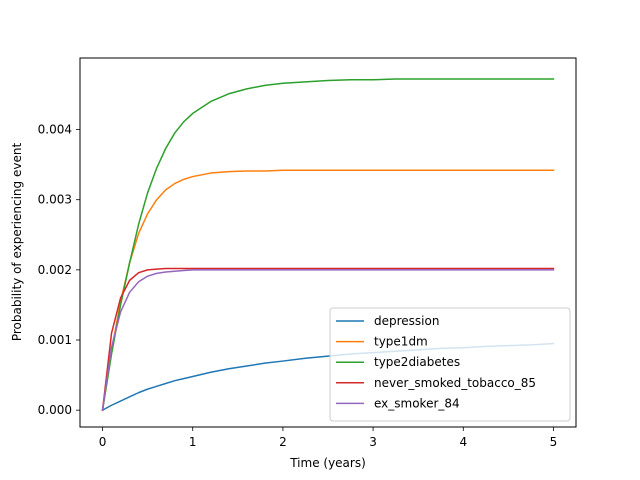 This screenshot has height=480, width=640. What do you see at coordinates (103, 442) in the screenshot?
I see `x-tick-label: 0` at bounding box center [103, 442].